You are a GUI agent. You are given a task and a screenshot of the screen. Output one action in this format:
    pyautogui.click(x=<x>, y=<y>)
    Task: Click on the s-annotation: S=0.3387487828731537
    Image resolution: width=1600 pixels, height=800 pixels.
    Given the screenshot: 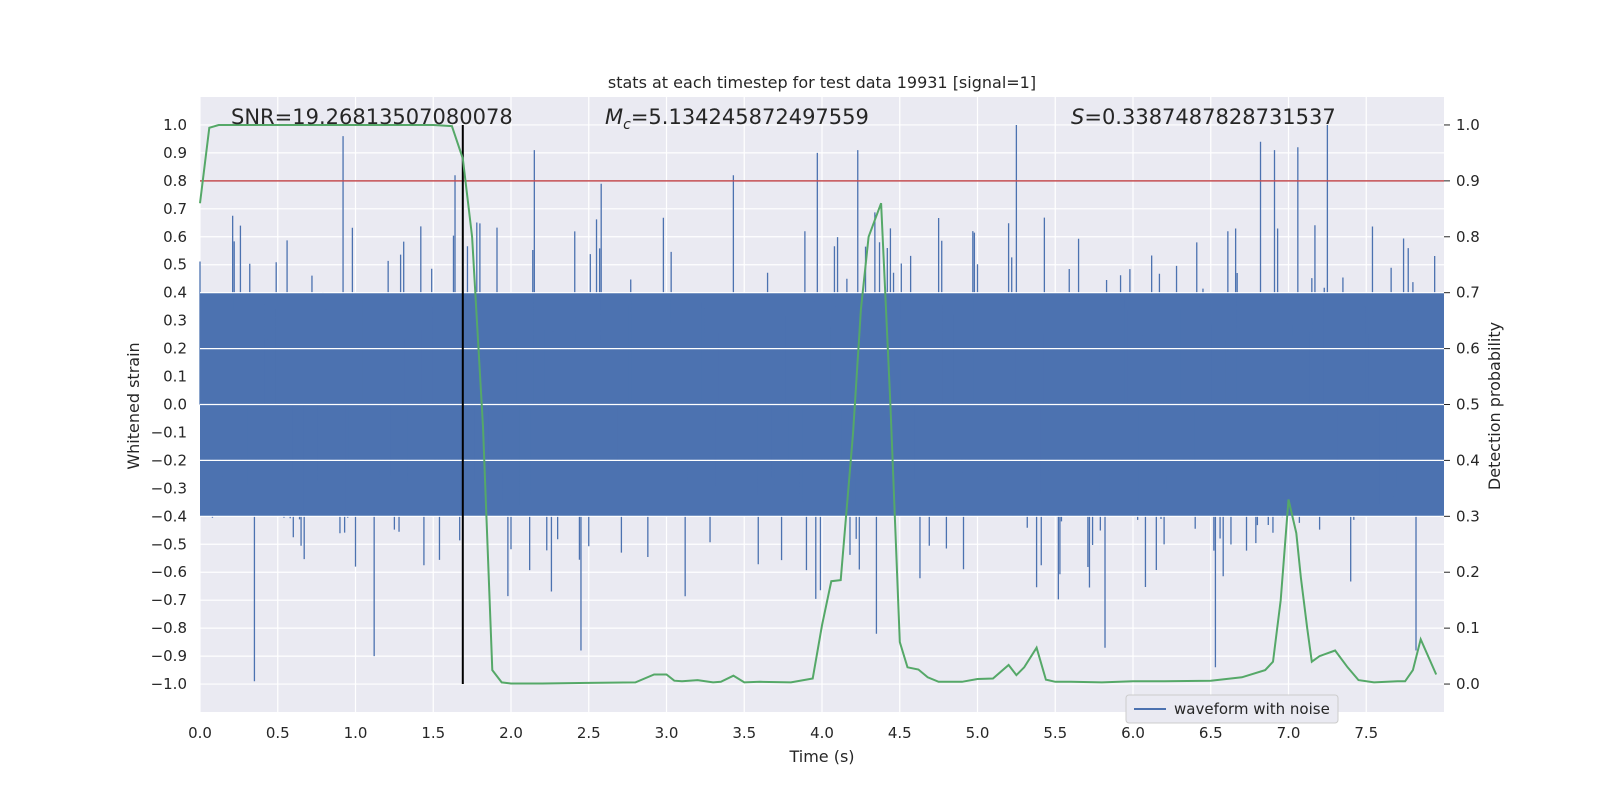 What is the action you would take?
    pyautogui.click(x=1203, y=117)
    